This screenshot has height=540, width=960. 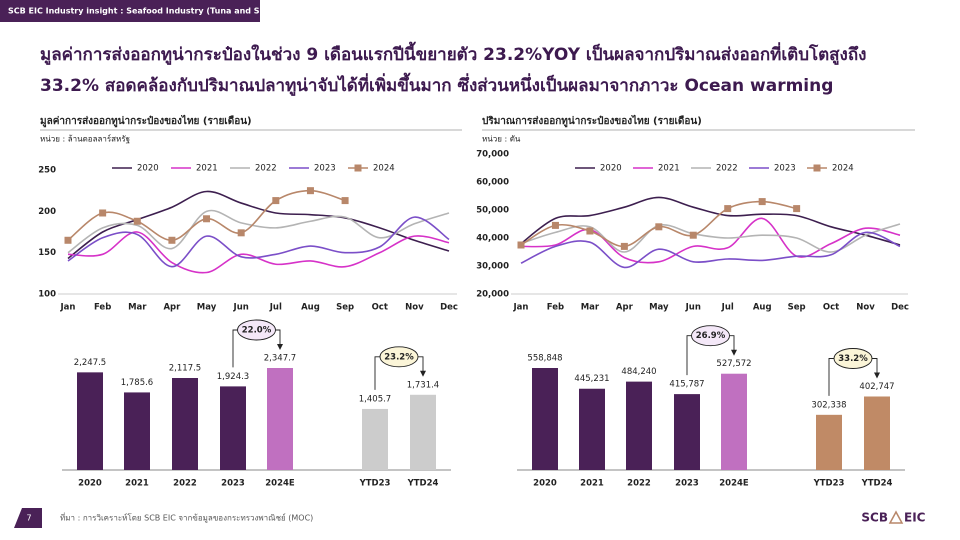 What do you see at coordinates (207, 169) in the screenshot?
I see `legend-label: 2021` at bounding box center [207, 169].